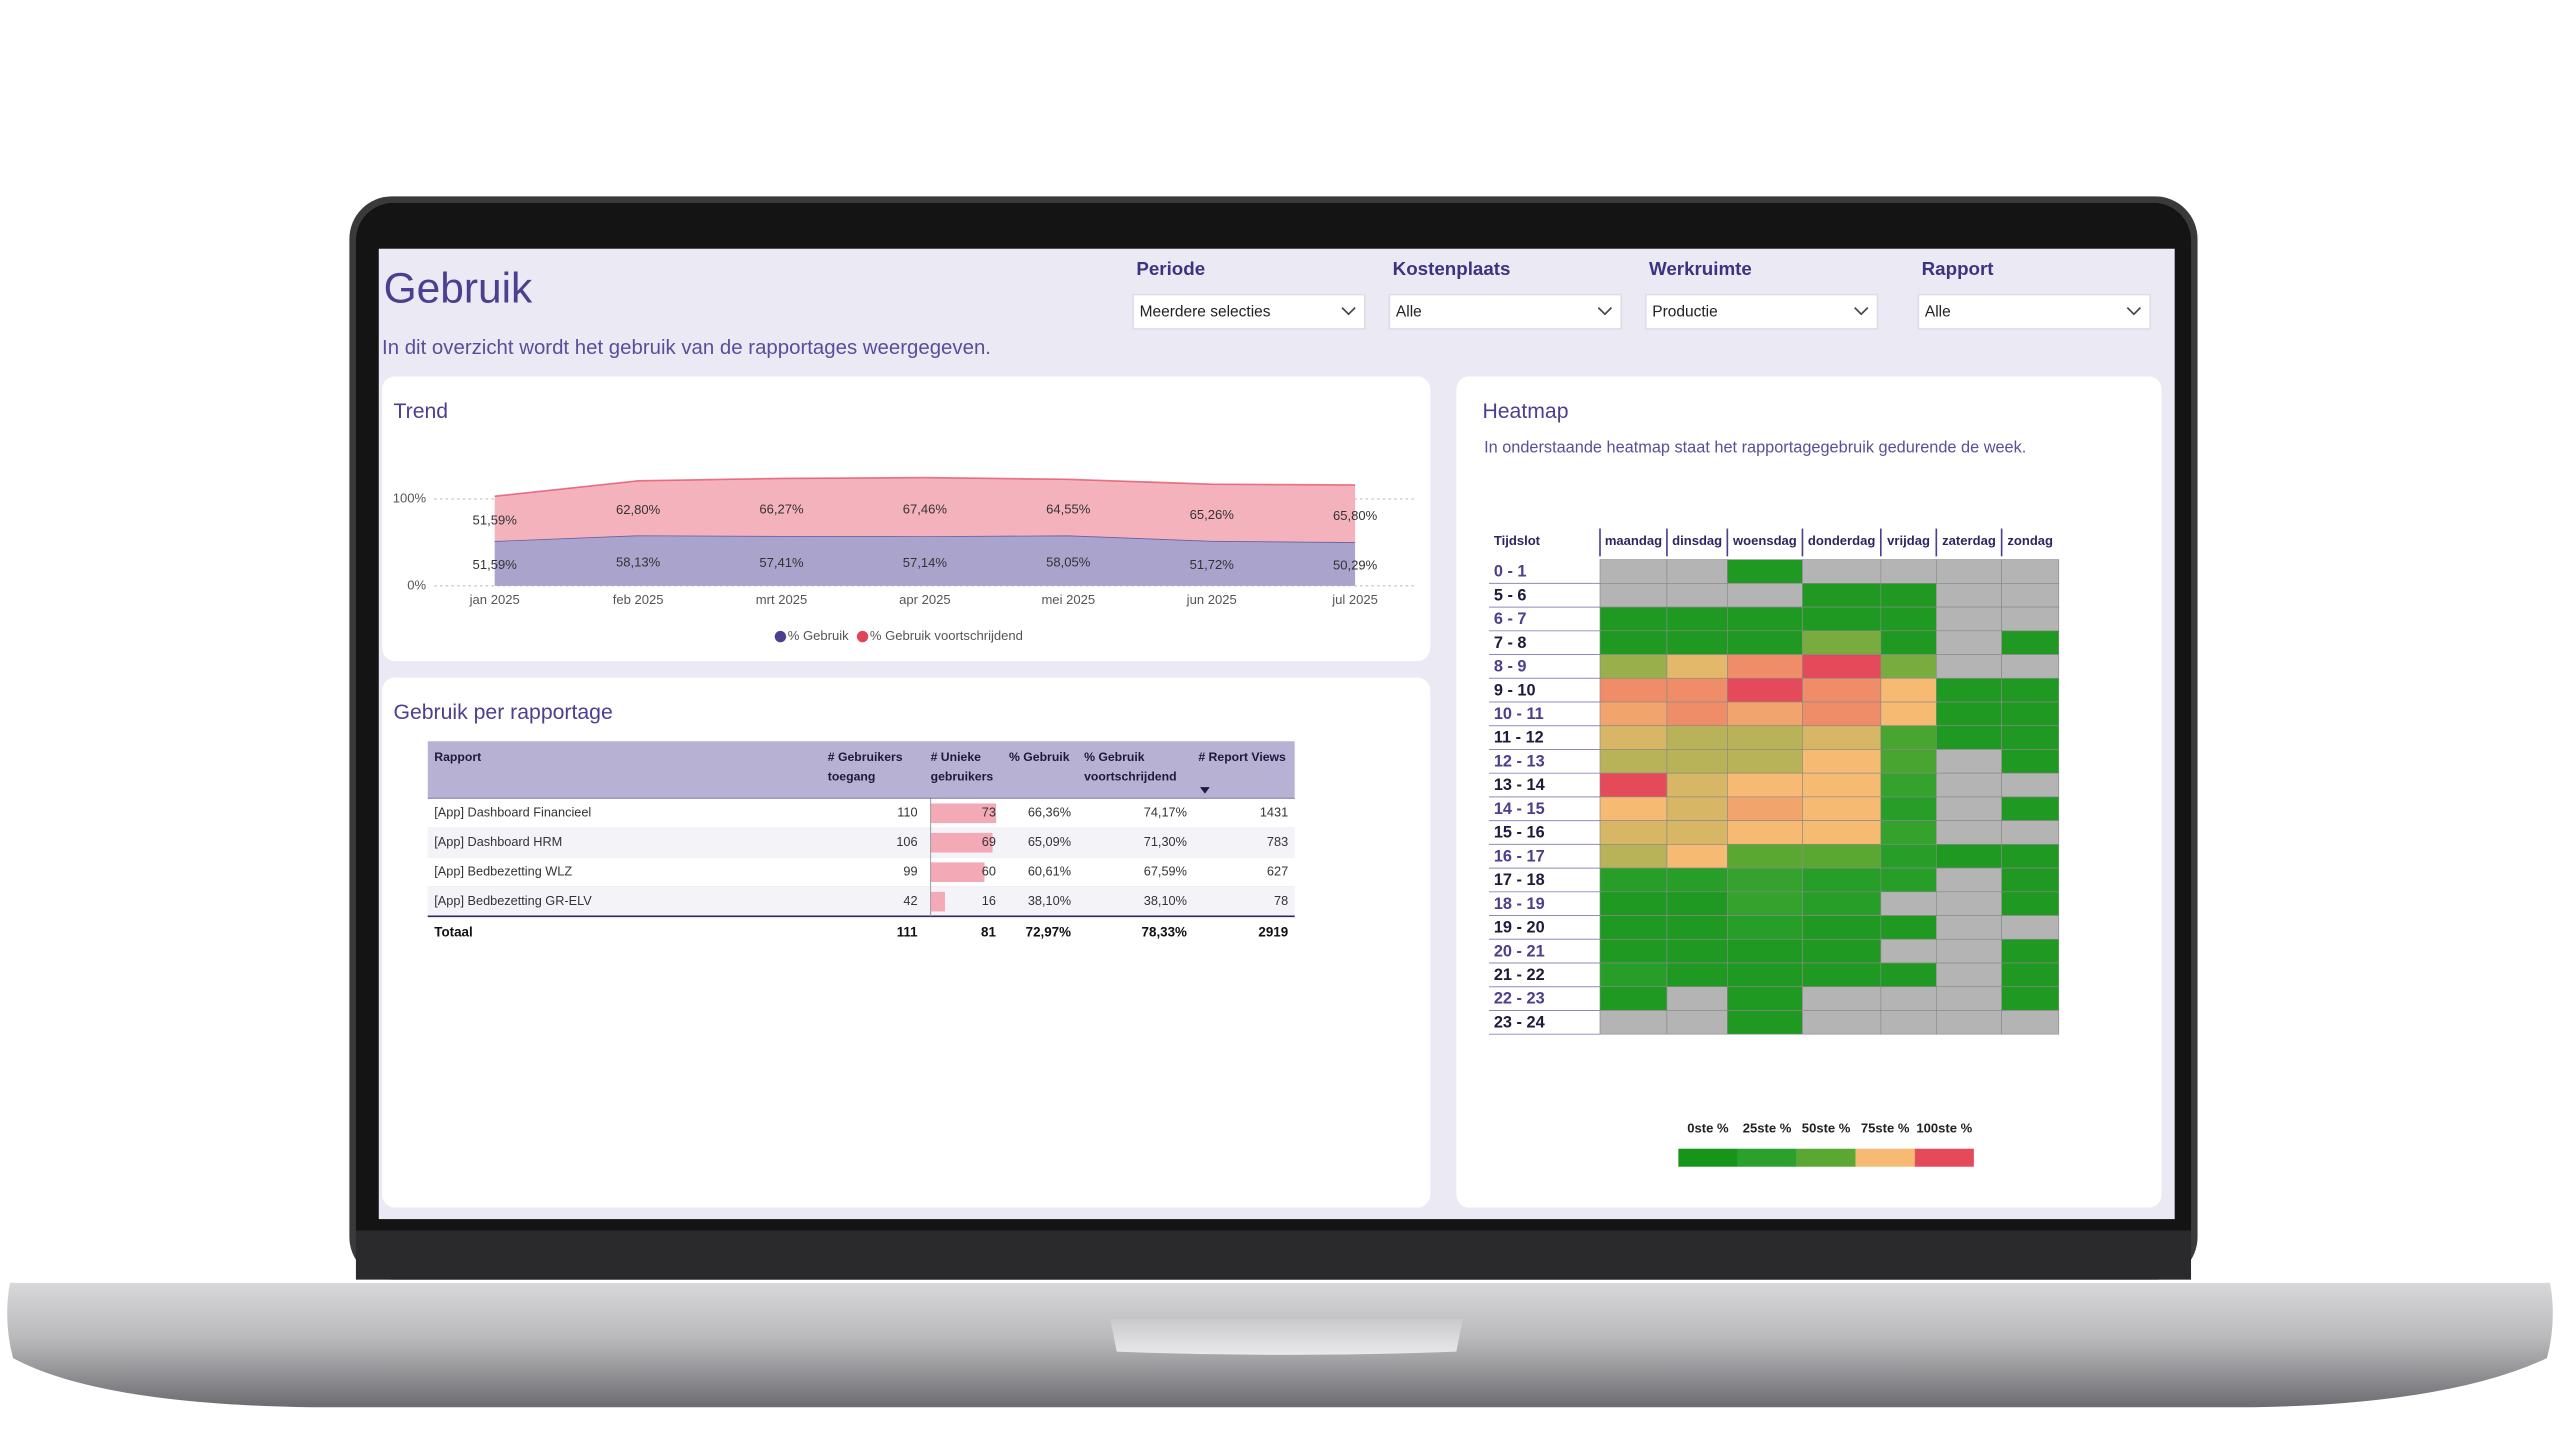  I want to click on filter-label: Werkruimte, so click(1700, 268).